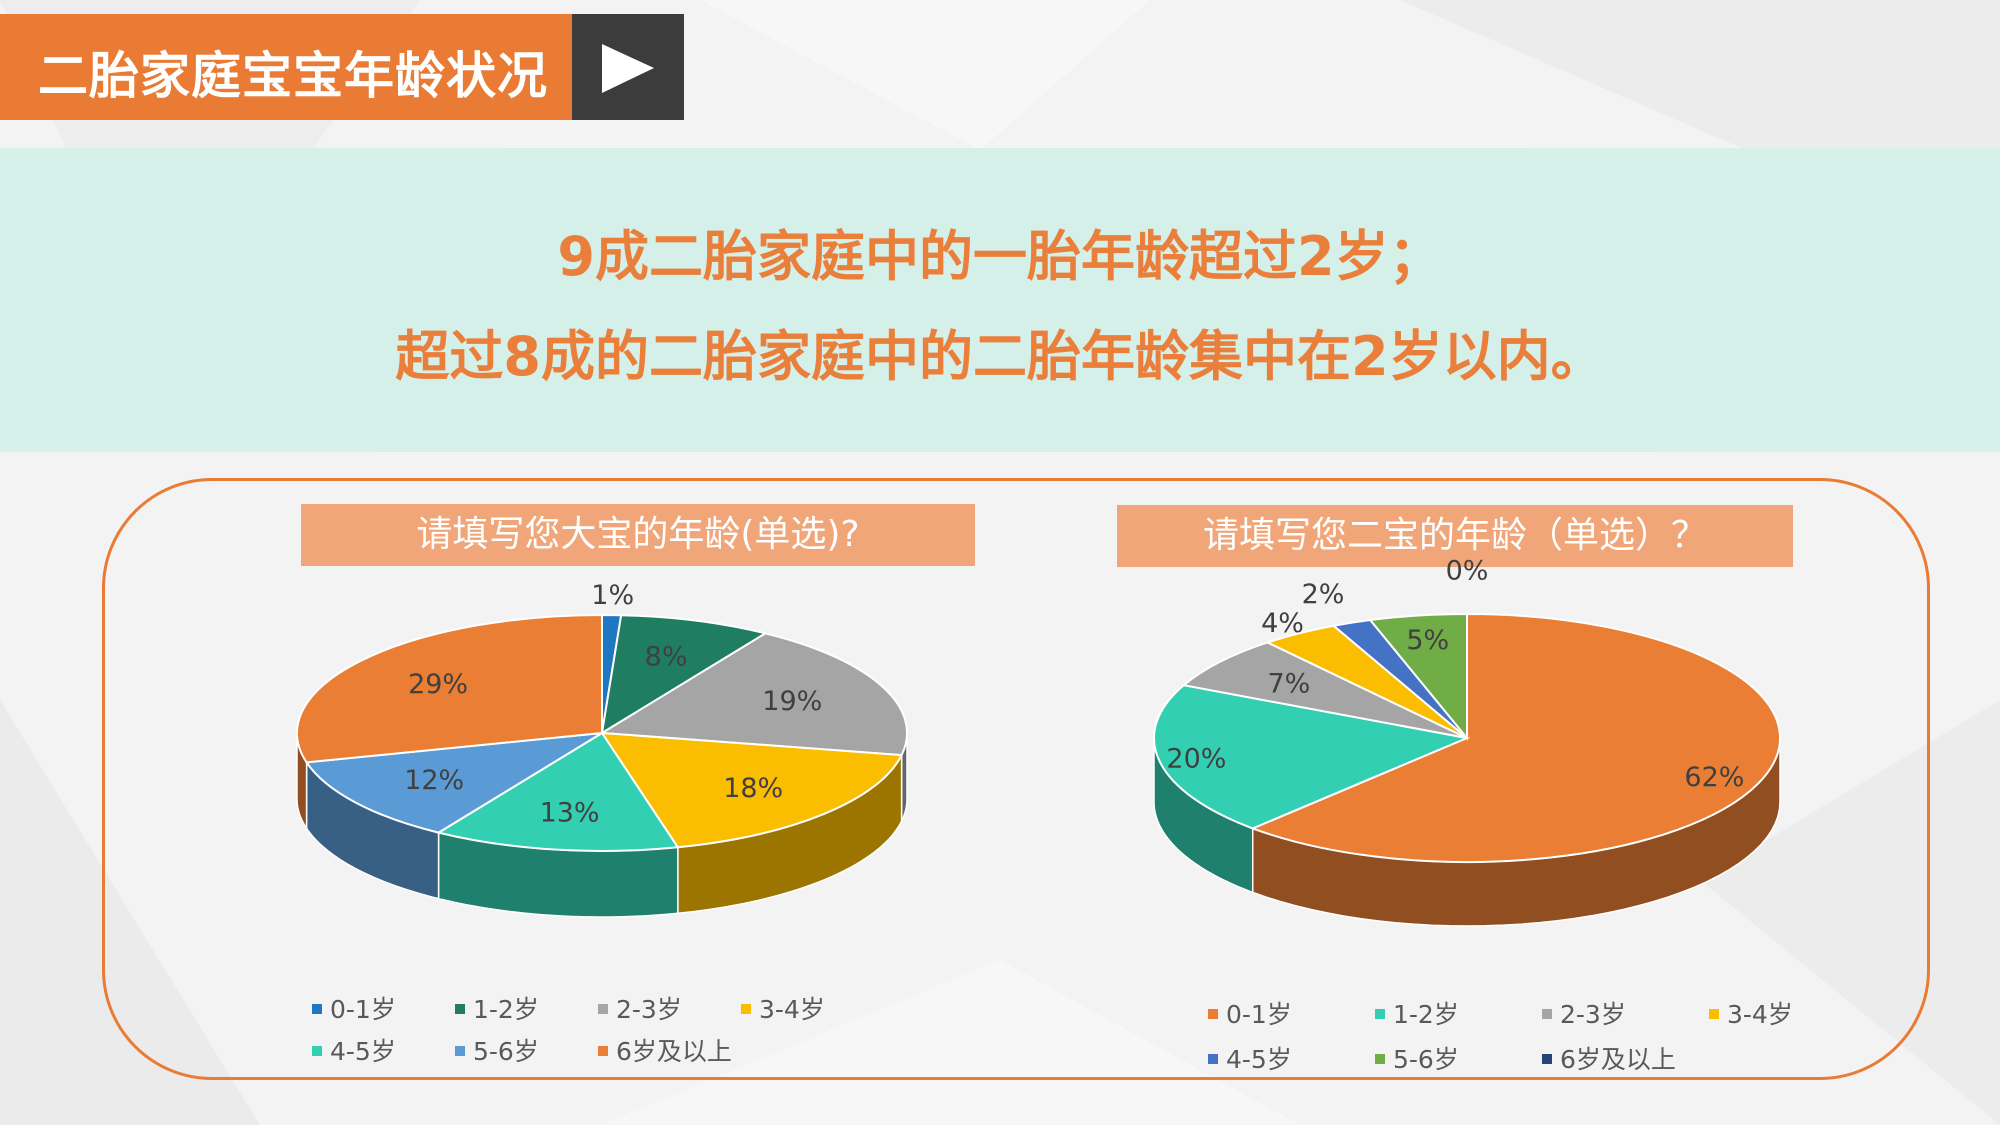  I want to click on chart-2-data-label-6: 0%, so click(1467, 571).